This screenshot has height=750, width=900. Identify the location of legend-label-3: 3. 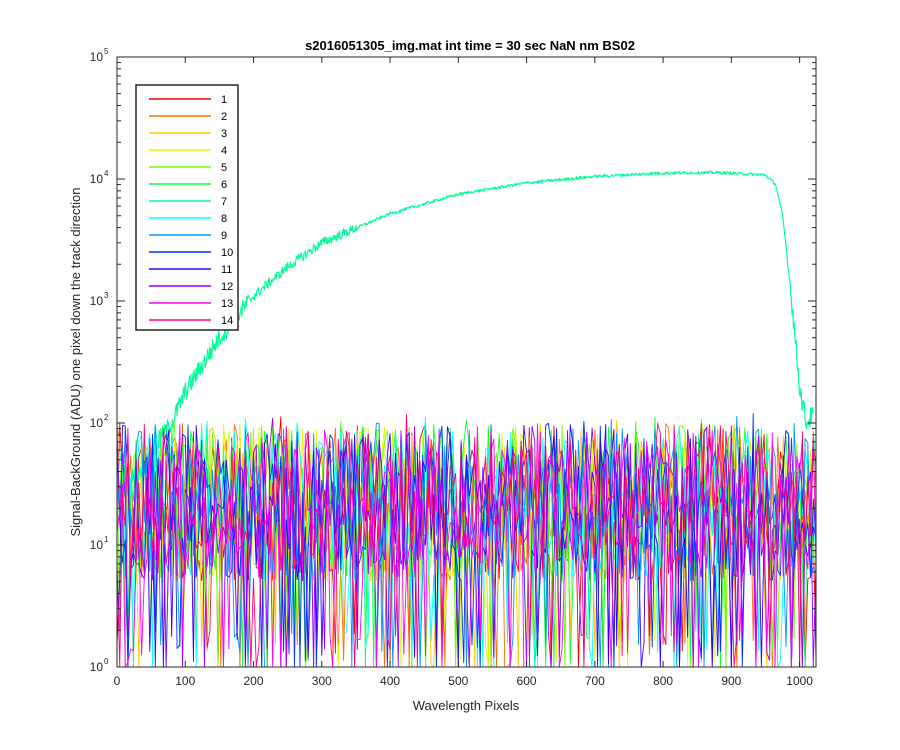
(224, 134).